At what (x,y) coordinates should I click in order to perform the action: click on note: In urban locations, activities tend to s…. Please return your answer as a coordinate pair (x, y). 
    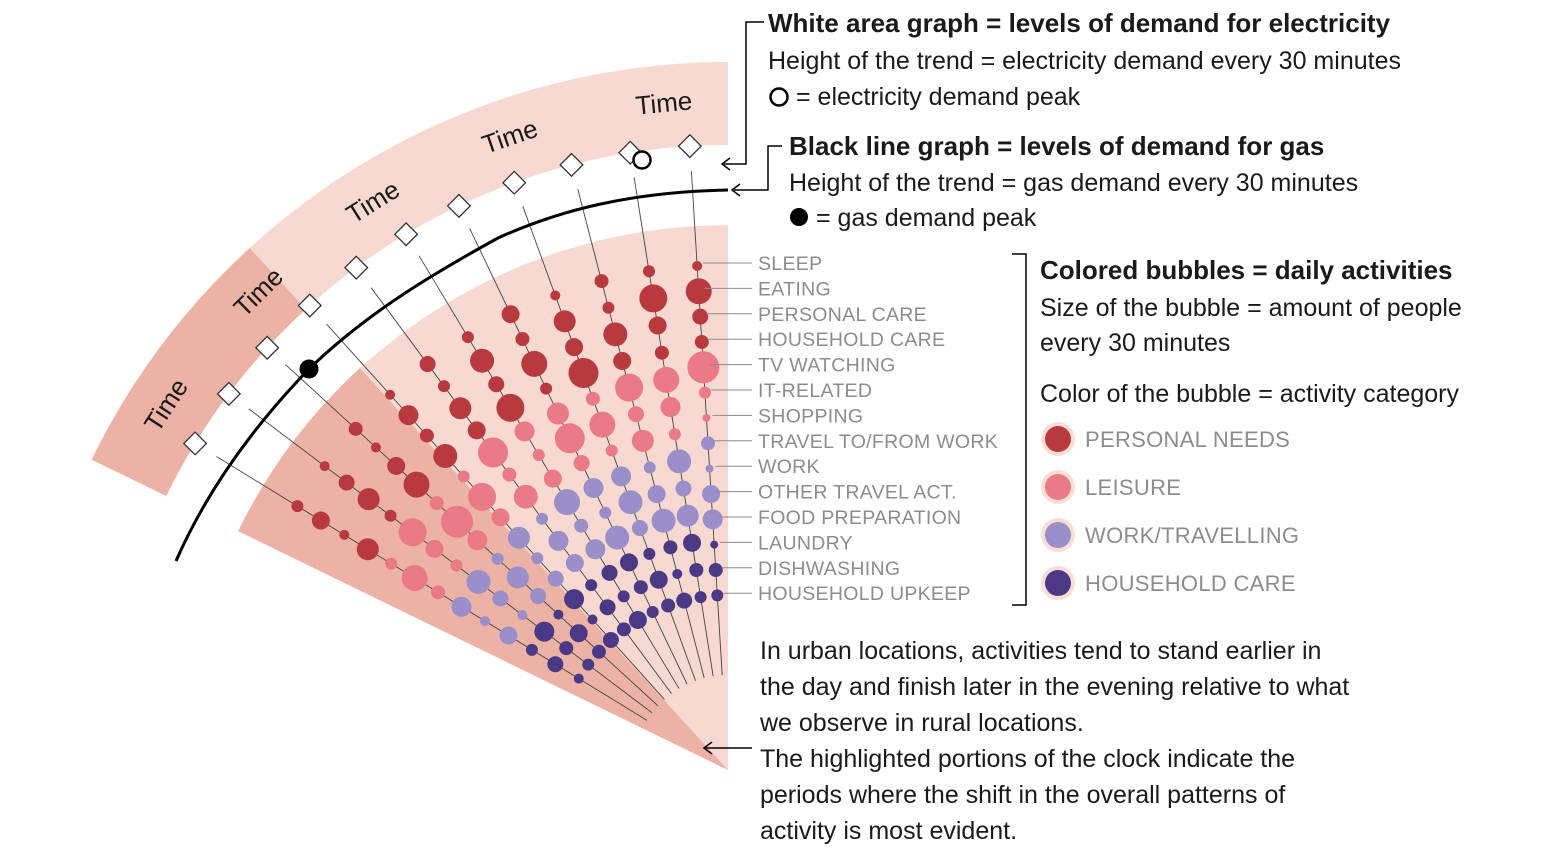
    Looking at the image, I should click on (1025, 741).